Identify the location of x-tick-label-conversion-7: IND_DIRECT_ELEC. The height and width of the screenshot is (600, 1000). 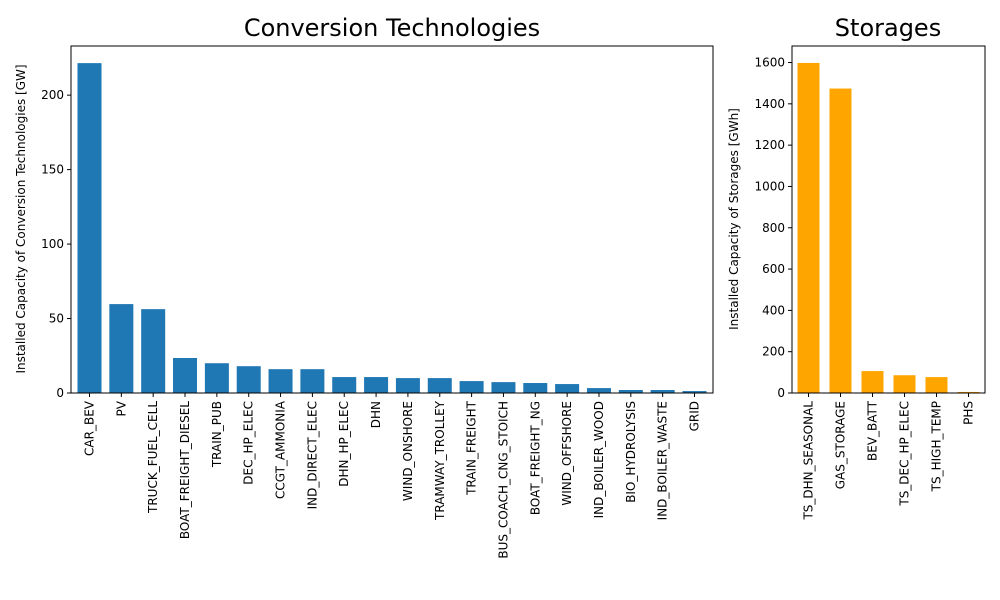
(312, 455).